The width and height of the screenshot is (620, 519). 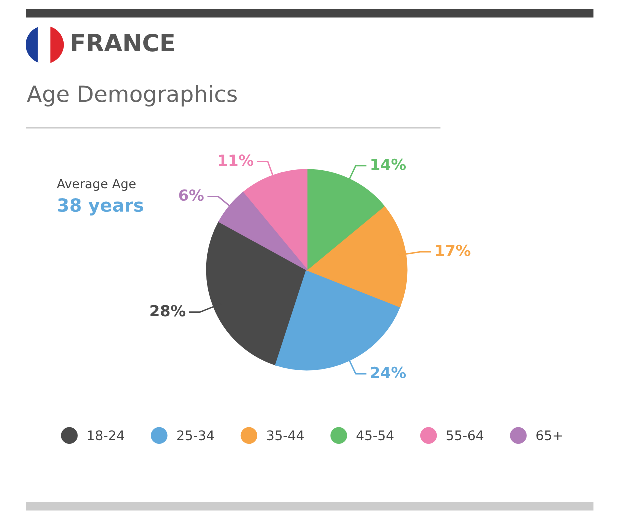 What do you see at coordinates (101, 207) in the screenshot?
I see `text: 38 years` at bounding box center [101, 207].